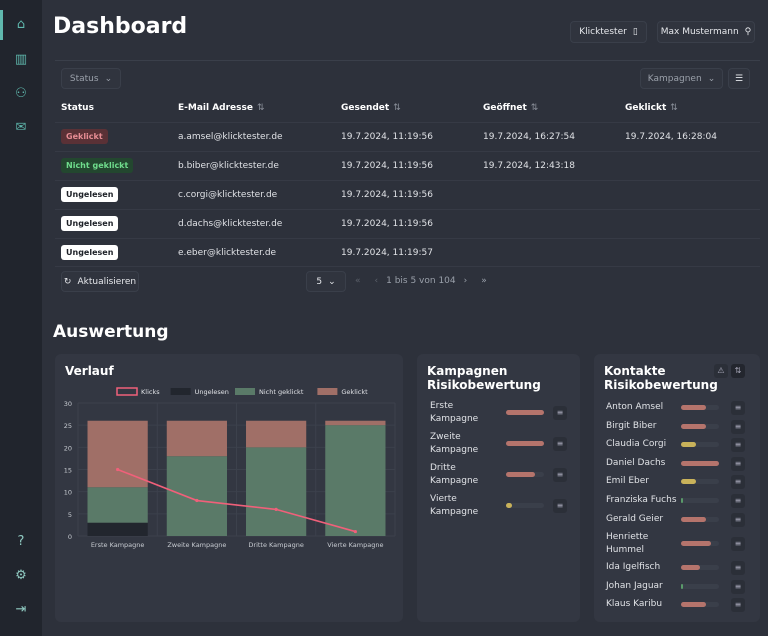 This screenshot has height=636, width=768. What do you see at coordinates (484, 281) in the screenshot?
I see `last-page-icon: »` at bounding box center [484, 281].